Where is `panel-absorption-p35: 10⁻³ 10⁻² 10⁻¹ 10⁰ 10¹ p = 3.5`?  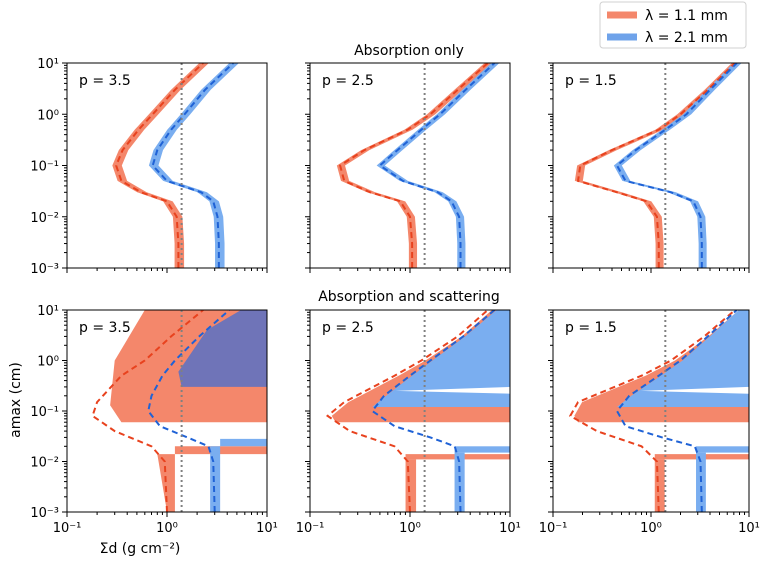 panel-absorption-p35: 10⁻³ 10⁻² 10⁻¹ 10⁰ 10¹ p = 3.5 is located at coordinates (149, 167).